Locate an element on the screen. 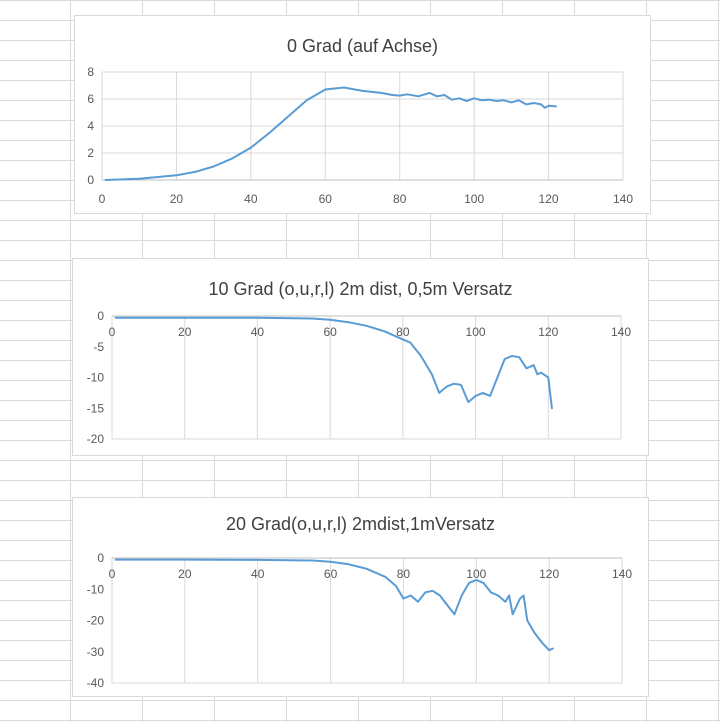 This screenshot has width=720, height=722. y-tick-label: -15 is located at coordinates (96, 408).